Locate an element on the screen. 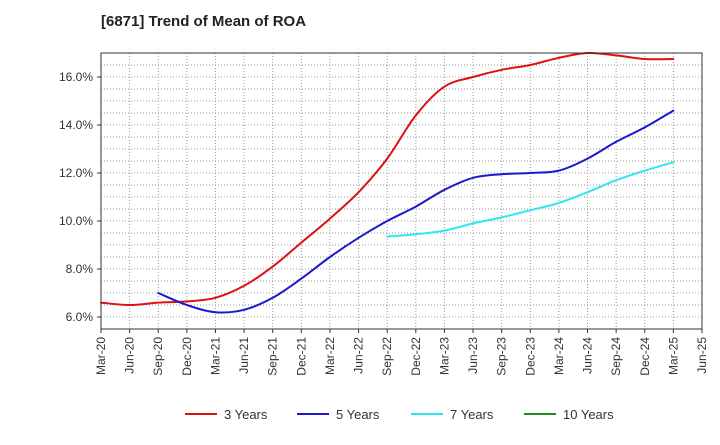  x-tick-label: Mar-24 is located at coordinates (559, 356).